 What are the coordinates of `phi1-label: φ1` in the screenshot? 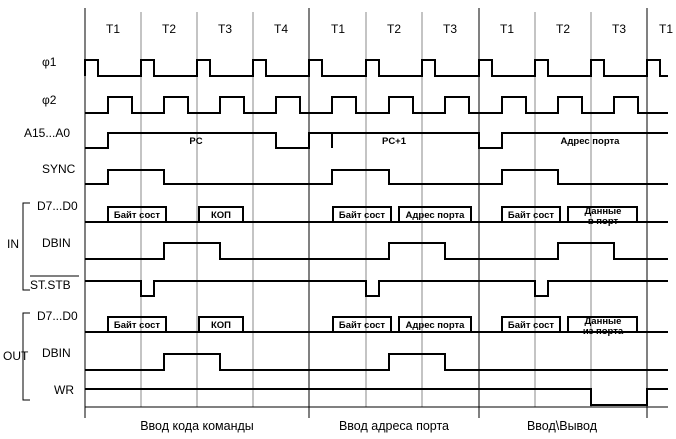 It's located at (49, 62).